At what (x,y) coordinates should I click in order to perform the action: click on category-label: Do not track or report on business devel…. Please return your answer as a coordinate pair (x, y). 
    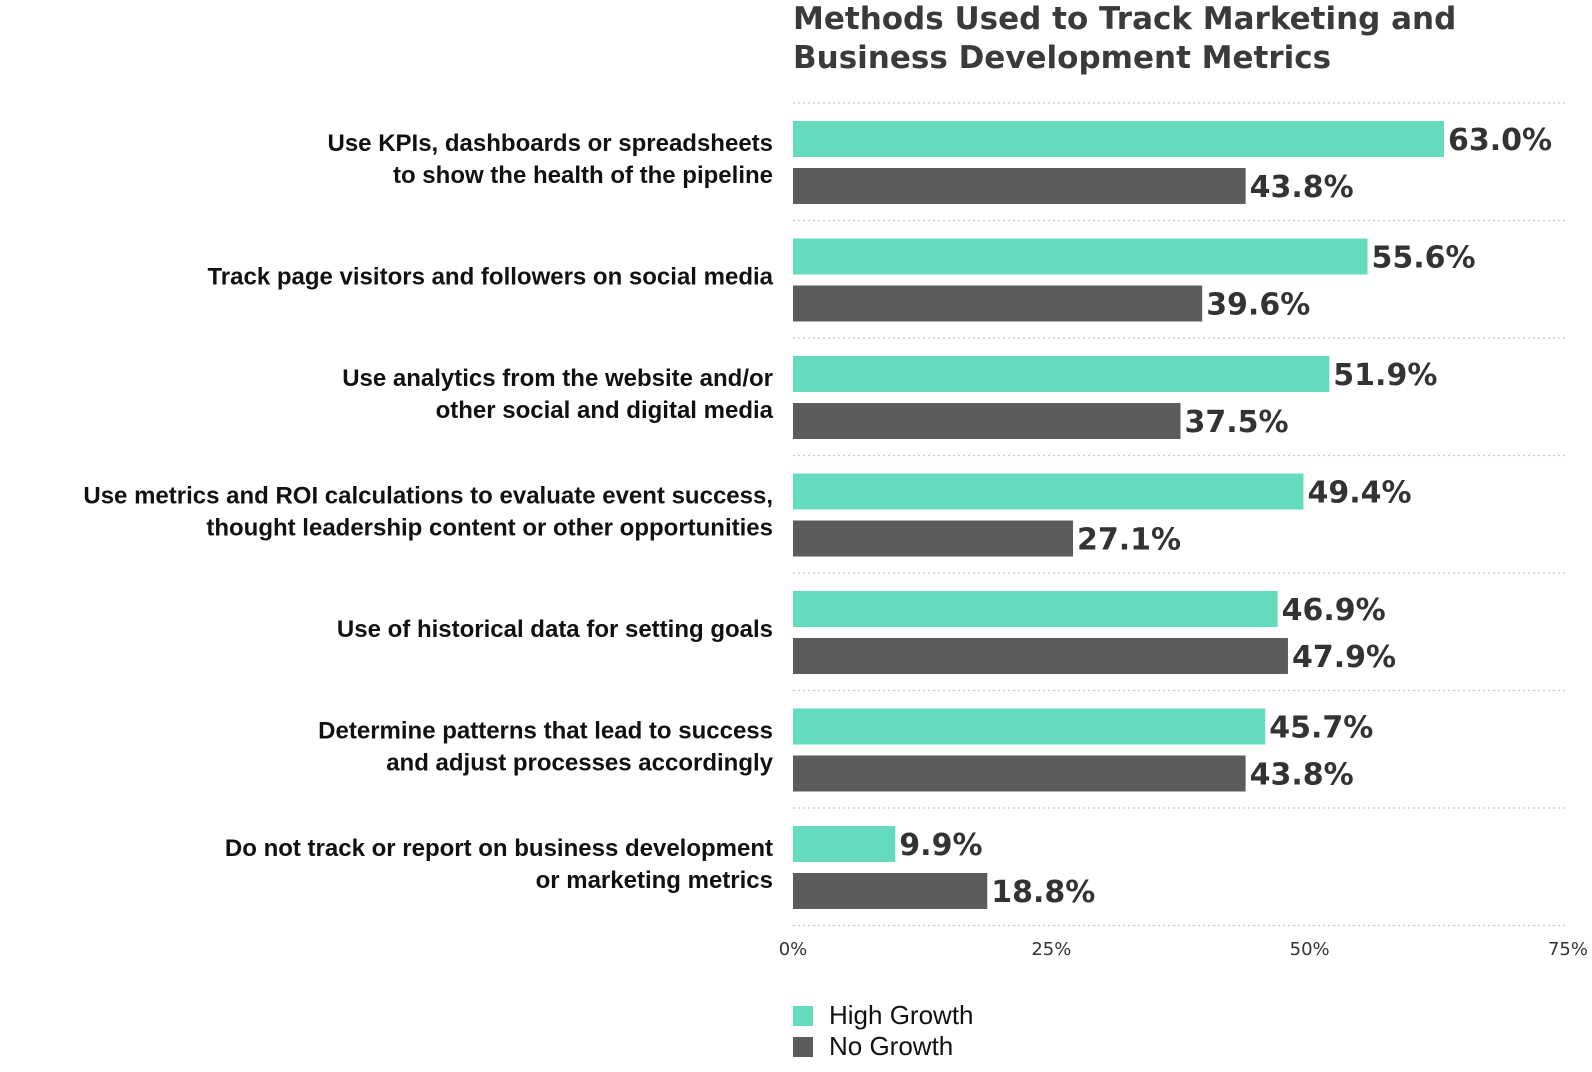
    Looking at the image, I should click on (499, 864).